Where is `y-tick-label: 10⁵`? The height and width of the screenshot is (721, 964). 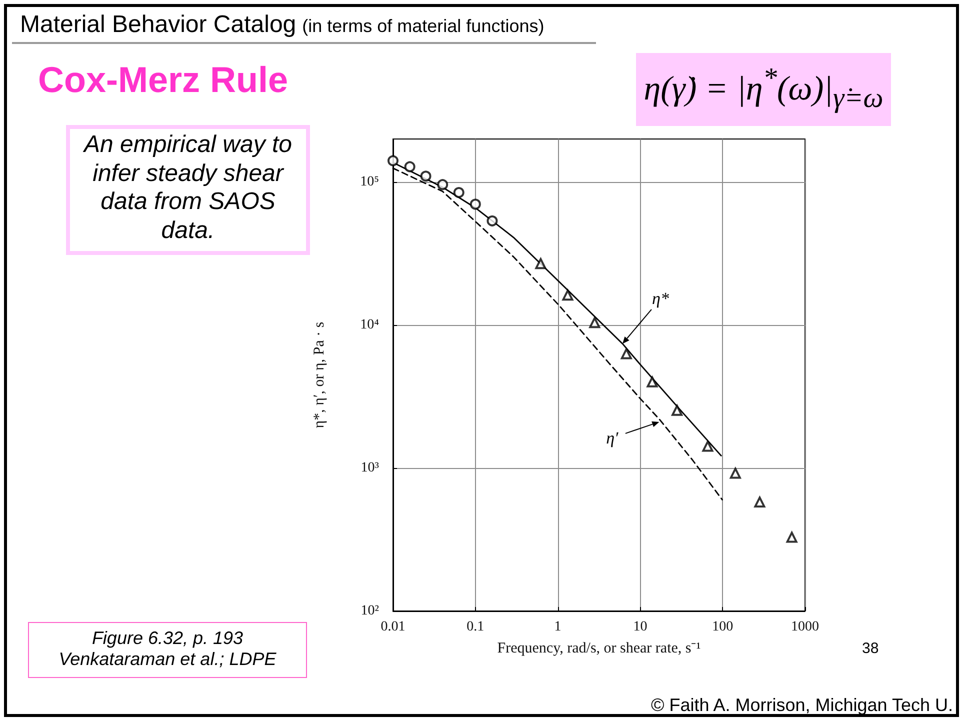
y-tick-label: 10⁵ is located at coordinates (370, 182).